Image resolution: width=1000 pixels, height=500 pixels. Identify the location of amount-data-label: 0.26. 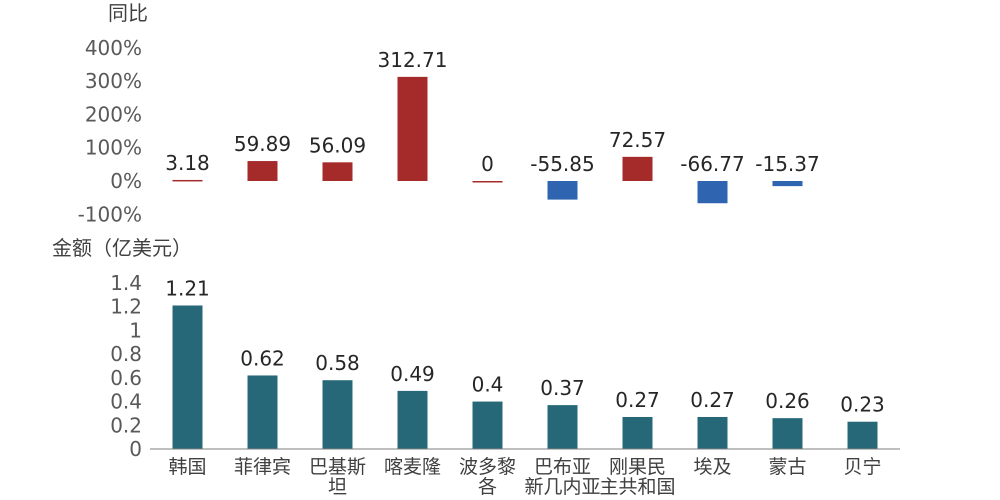
(787, 401).